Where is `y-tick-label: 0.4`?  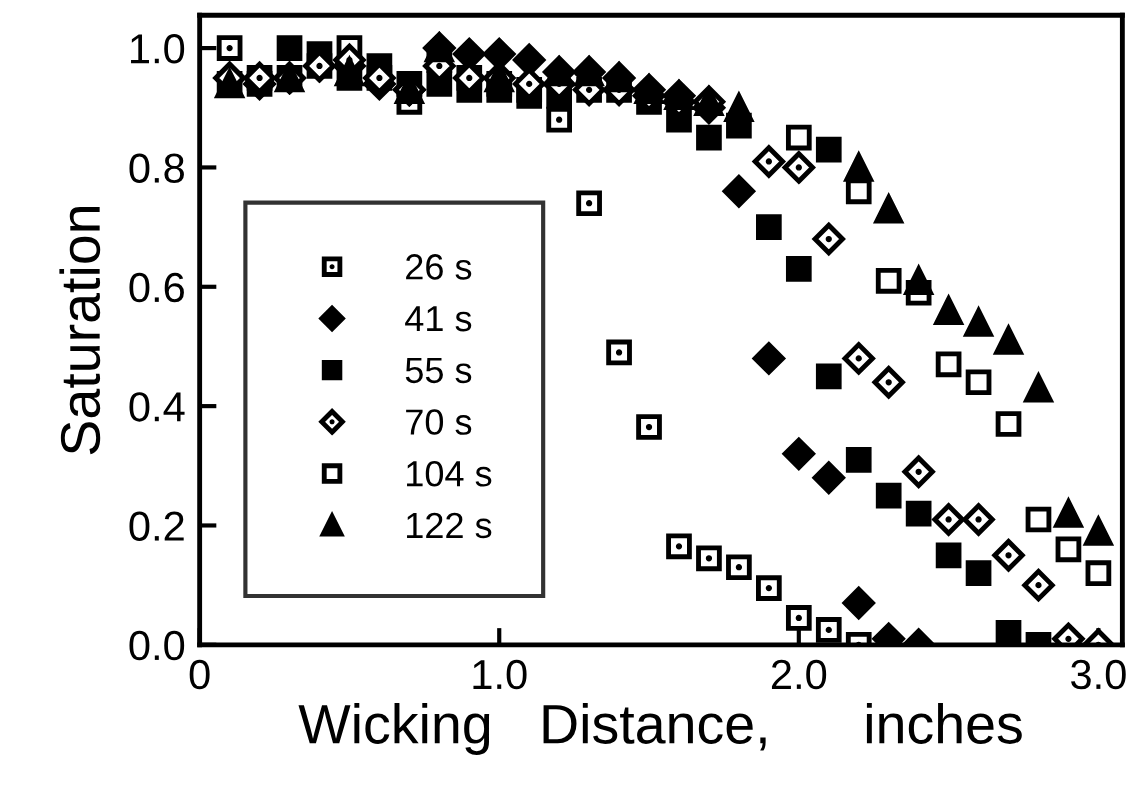
y-tick-label: 0.4 is located at coordinates (157, 407).